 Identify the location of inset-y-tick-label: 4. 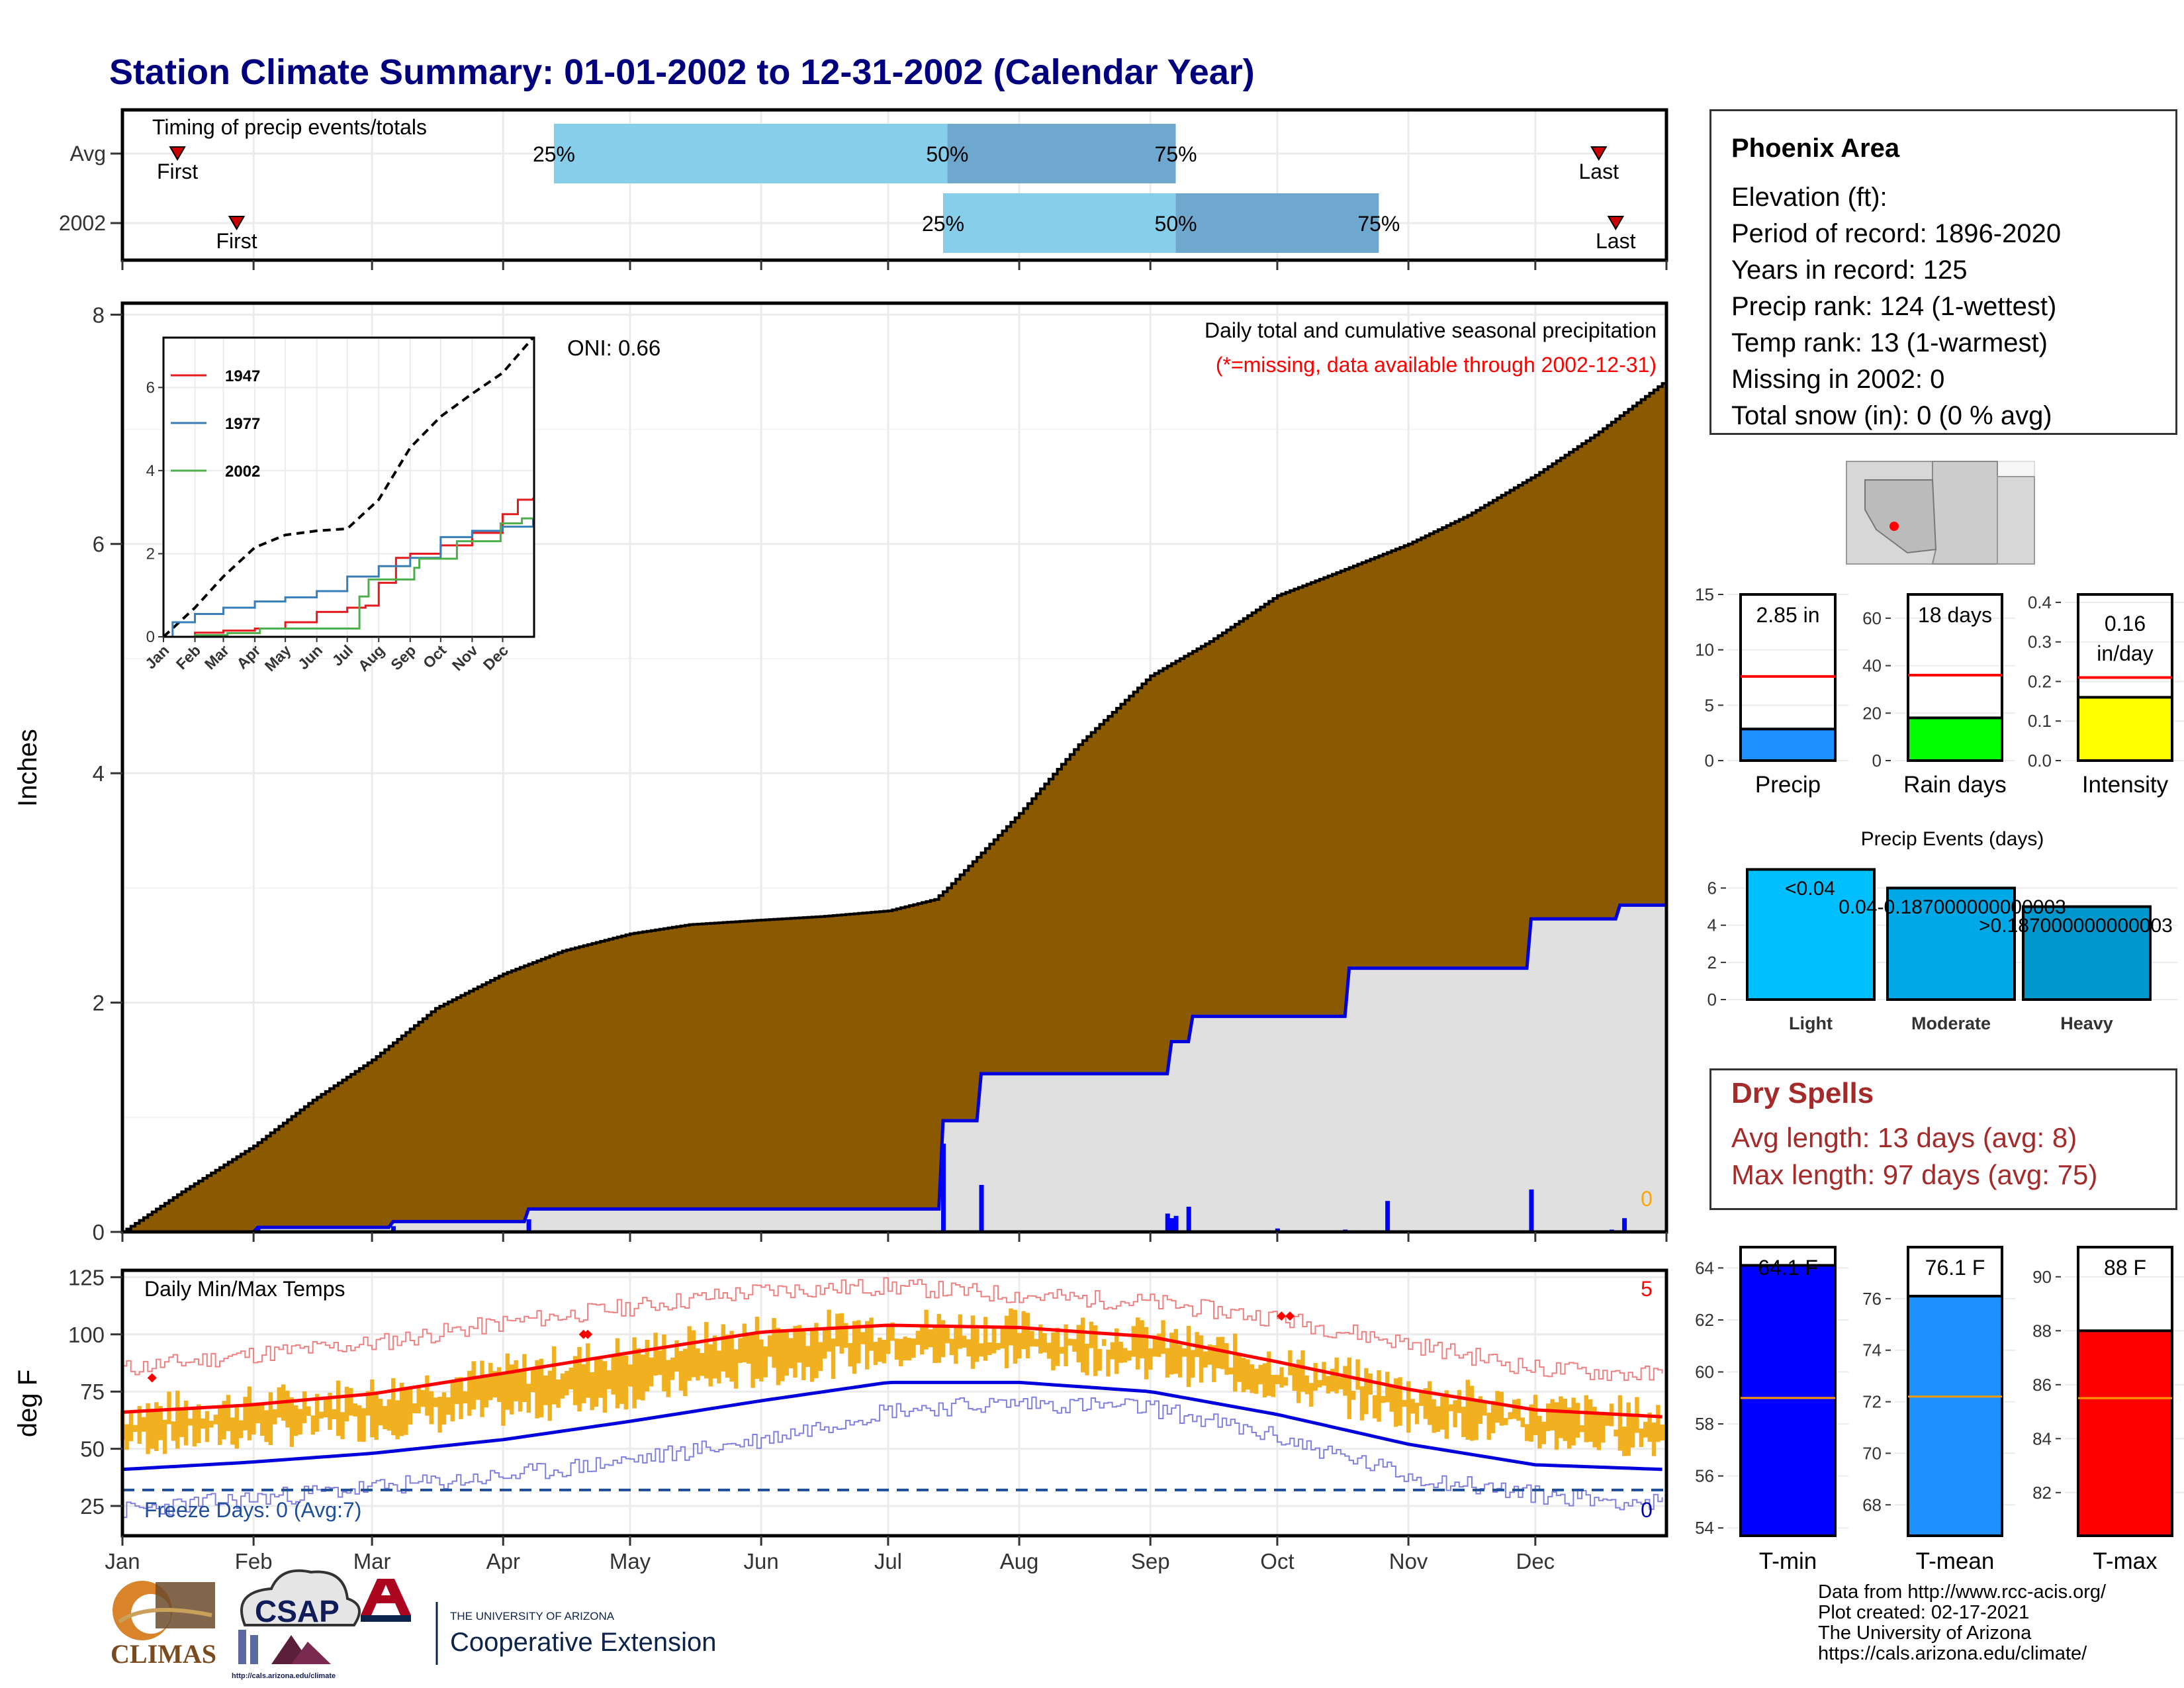
(150, 471).